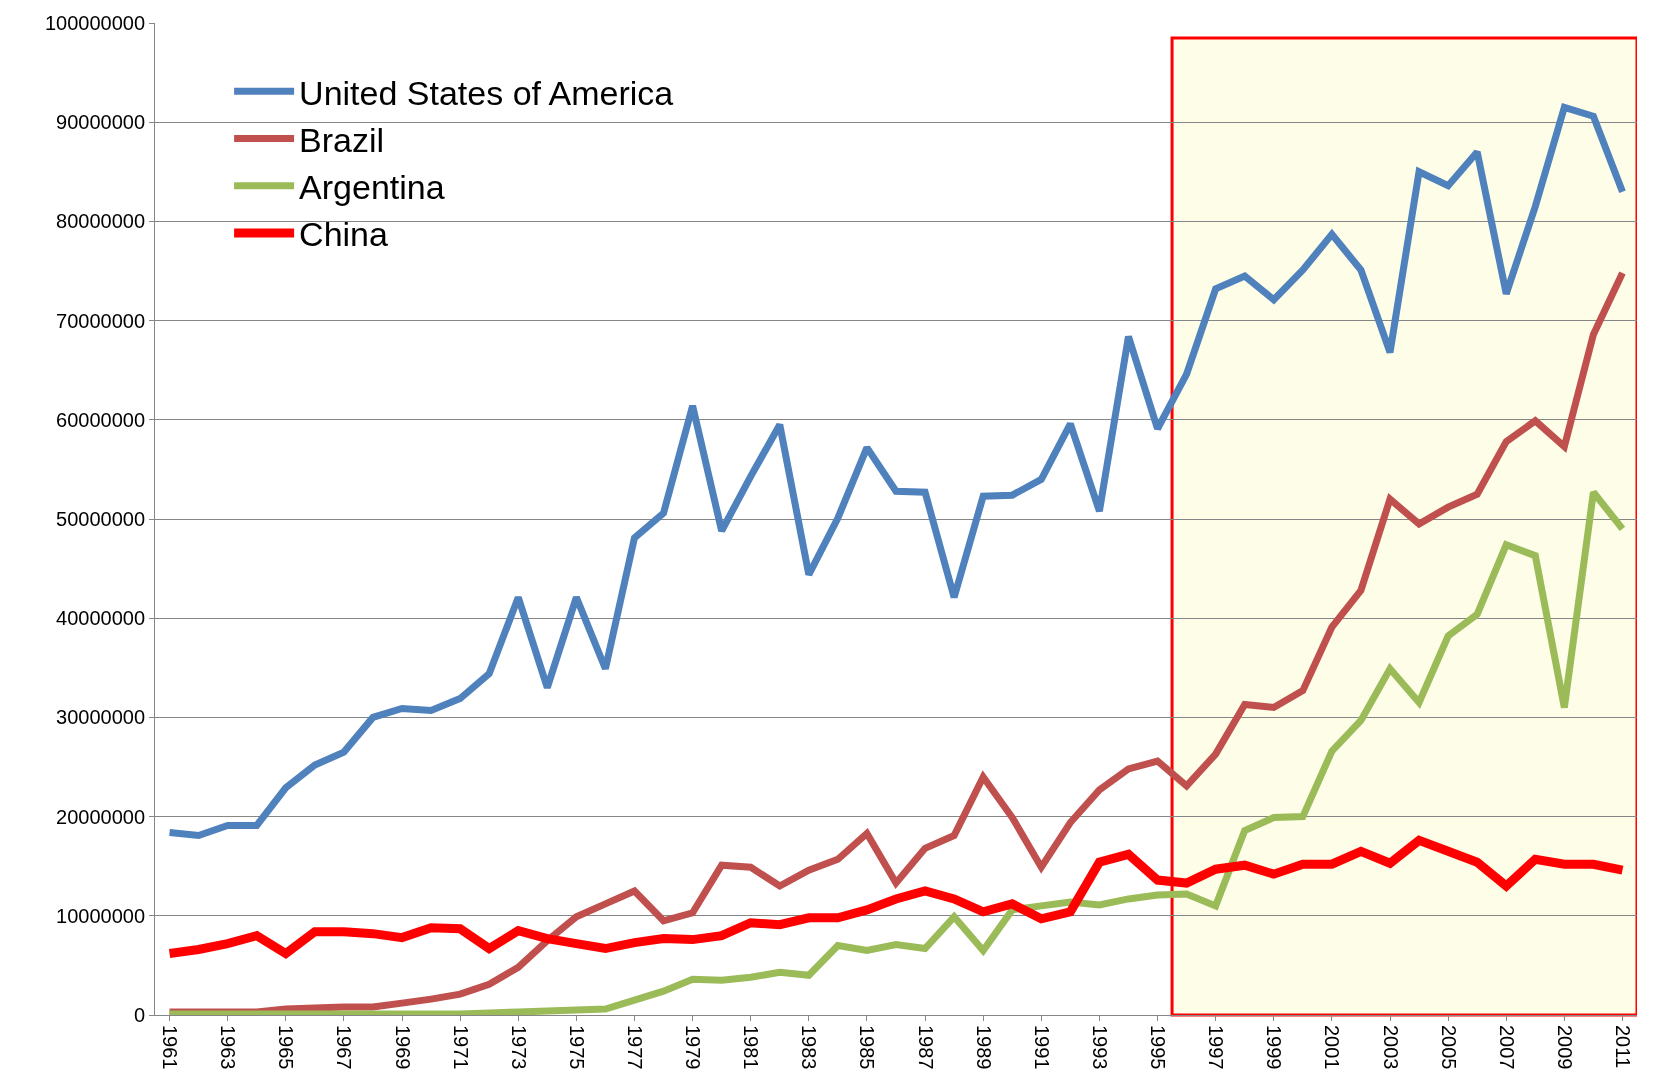  Describe the element at coordinates (576, 1047) in the screenshot. I see `x-tick-label: 1975` at that location.